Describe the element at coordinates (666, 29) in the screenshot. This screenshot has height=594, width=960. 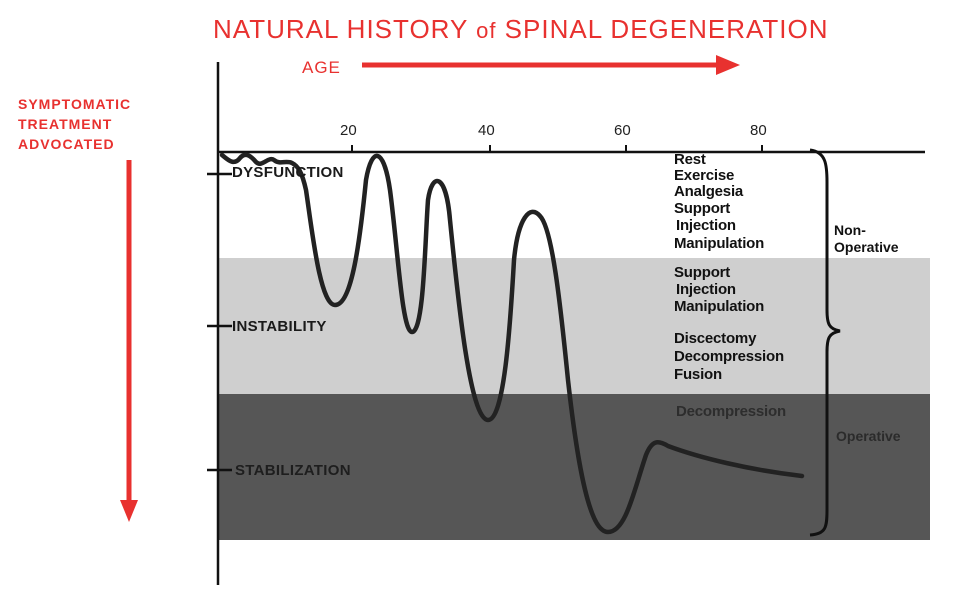
I see `title-part-2: SPINAL DEGENERATION` at that location.